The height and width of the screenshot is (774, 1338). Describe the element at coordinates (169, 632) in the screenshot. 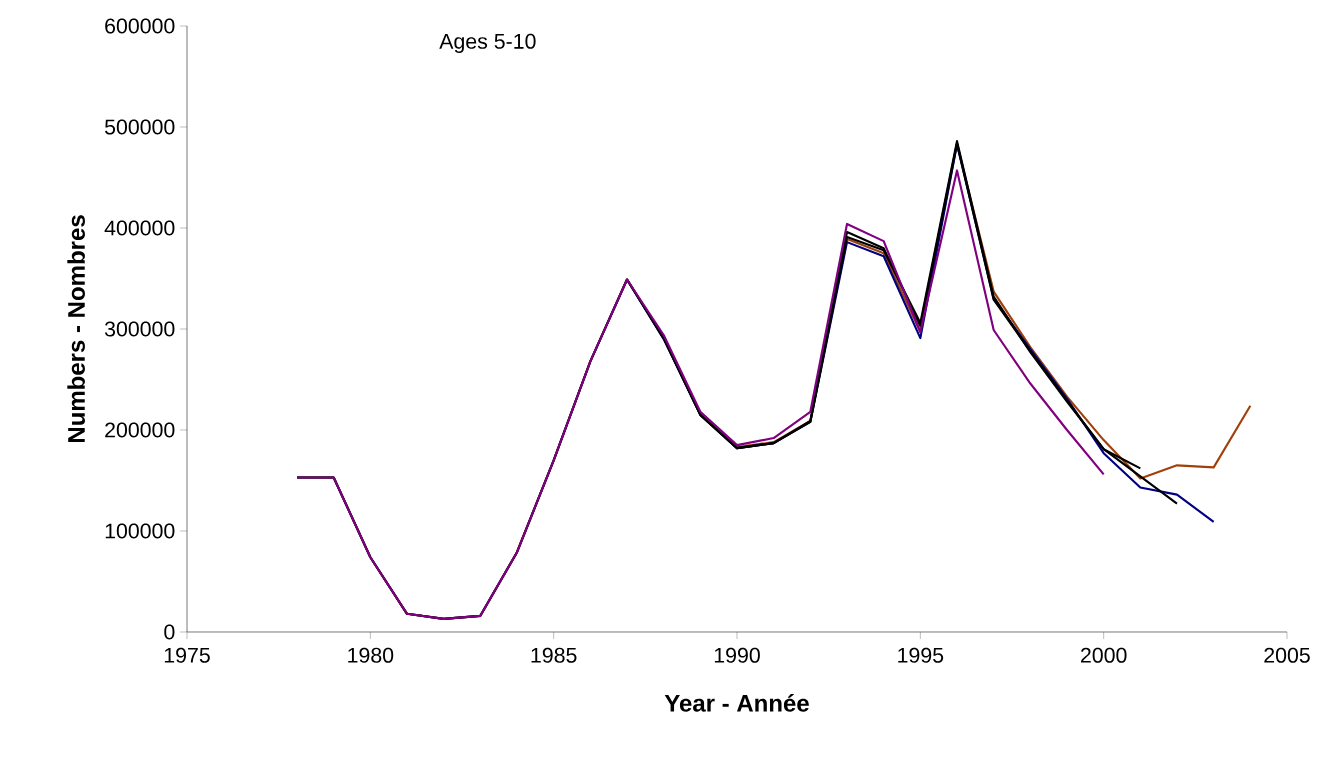

I see `y-tick-label: 0` at that location.